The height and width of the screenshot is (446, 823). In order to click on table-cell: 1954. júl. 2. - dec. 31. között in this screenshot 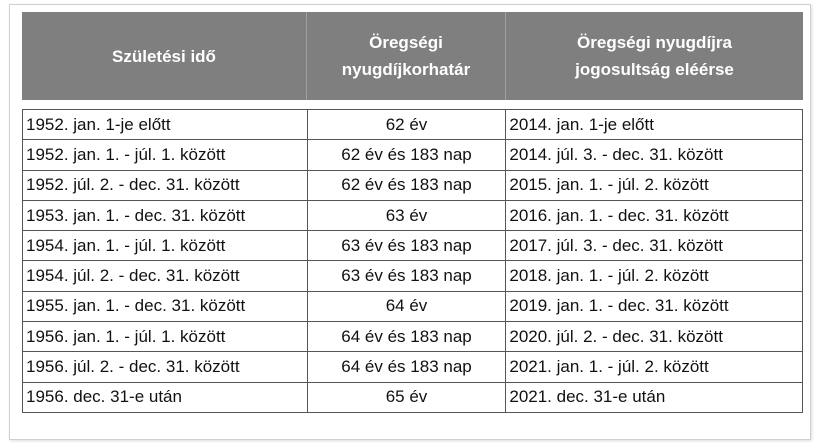, I will do `click(165, 276)`.